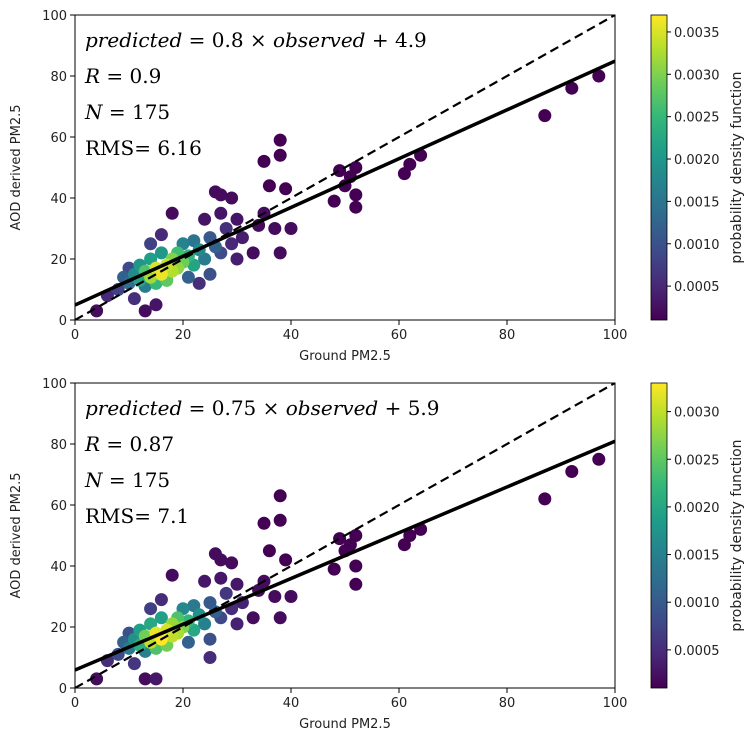  What do you see at coordinates (54, 16) in the screenshot?
I see `y-tick-label: 100` at bounding box center [54, 16].